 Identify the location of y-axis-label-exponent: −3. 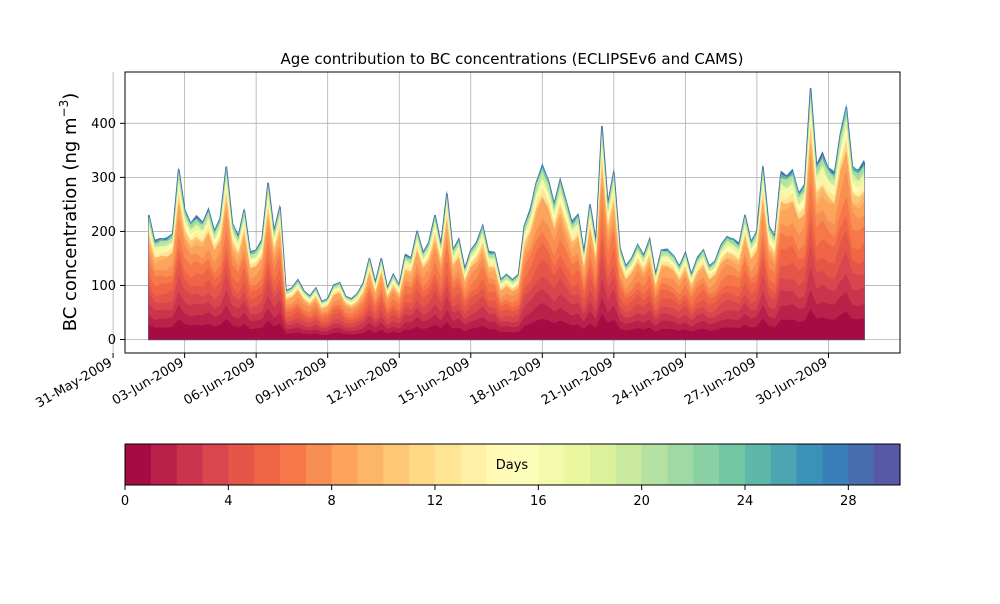
(64, 109).